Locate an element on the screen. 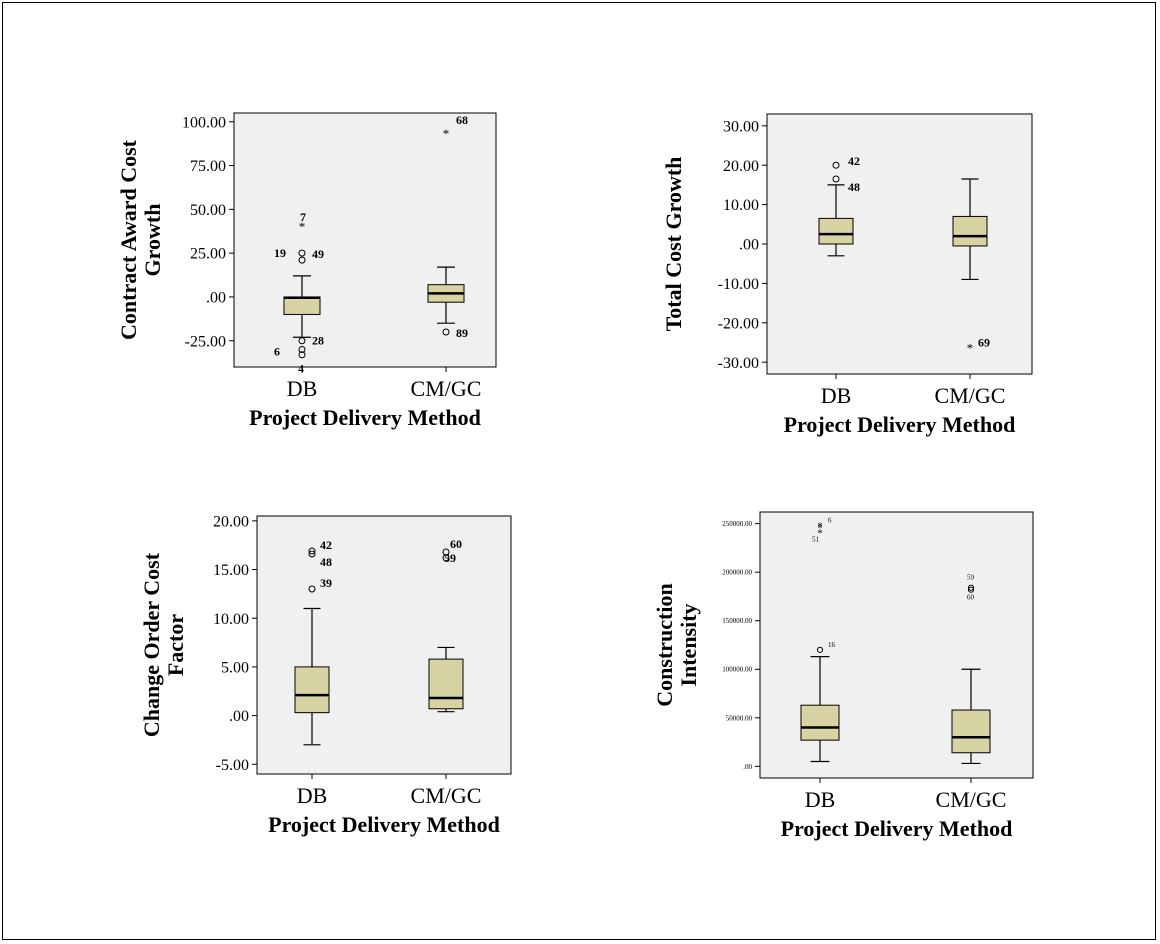 The height and width of the screenshot is (944, 1160). y-tick-label: 150000.00 is located at coordinates (737, 621).